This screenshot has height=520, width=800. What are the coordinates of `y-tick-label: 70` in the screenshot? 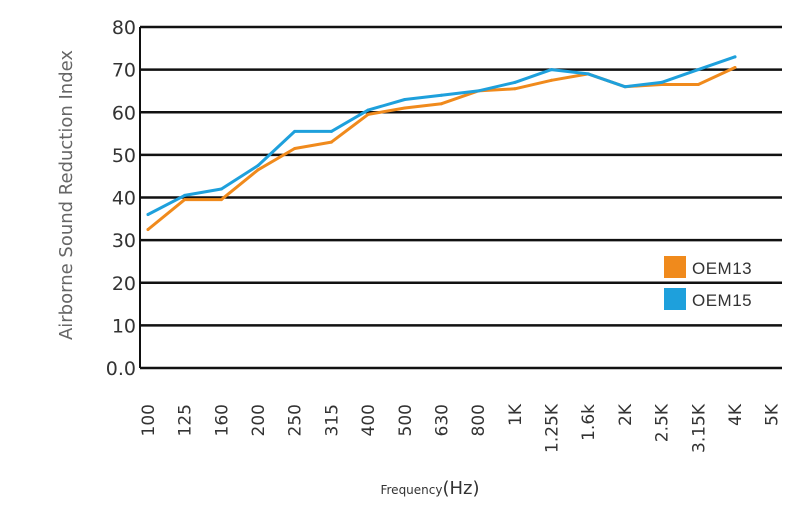 It's located at (124, 71).